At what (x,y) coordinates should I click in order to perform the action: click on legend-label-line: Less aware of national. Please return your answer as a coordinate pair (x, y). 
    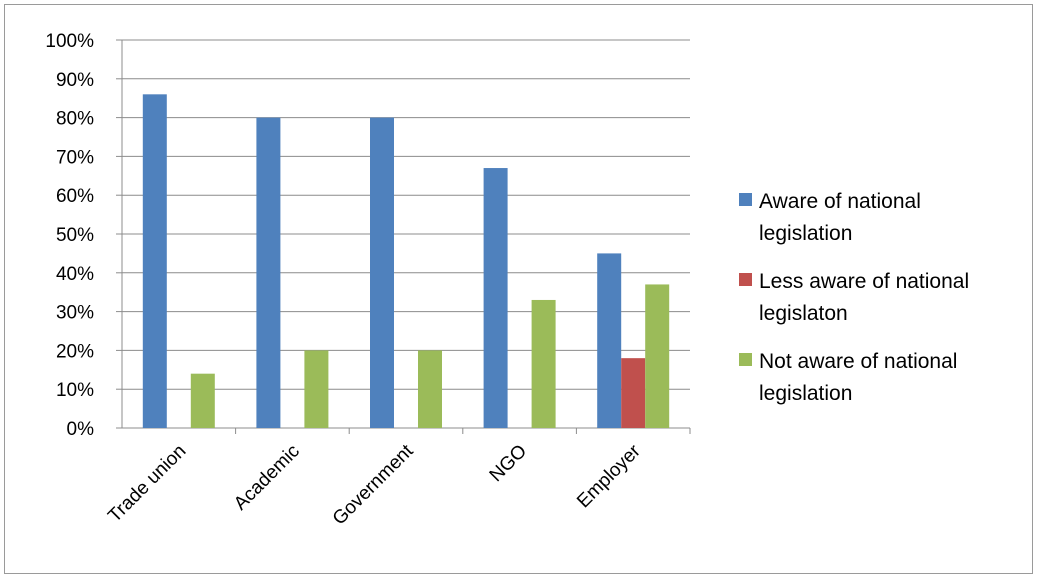
    Looking at the image, I should click on (864, 281).